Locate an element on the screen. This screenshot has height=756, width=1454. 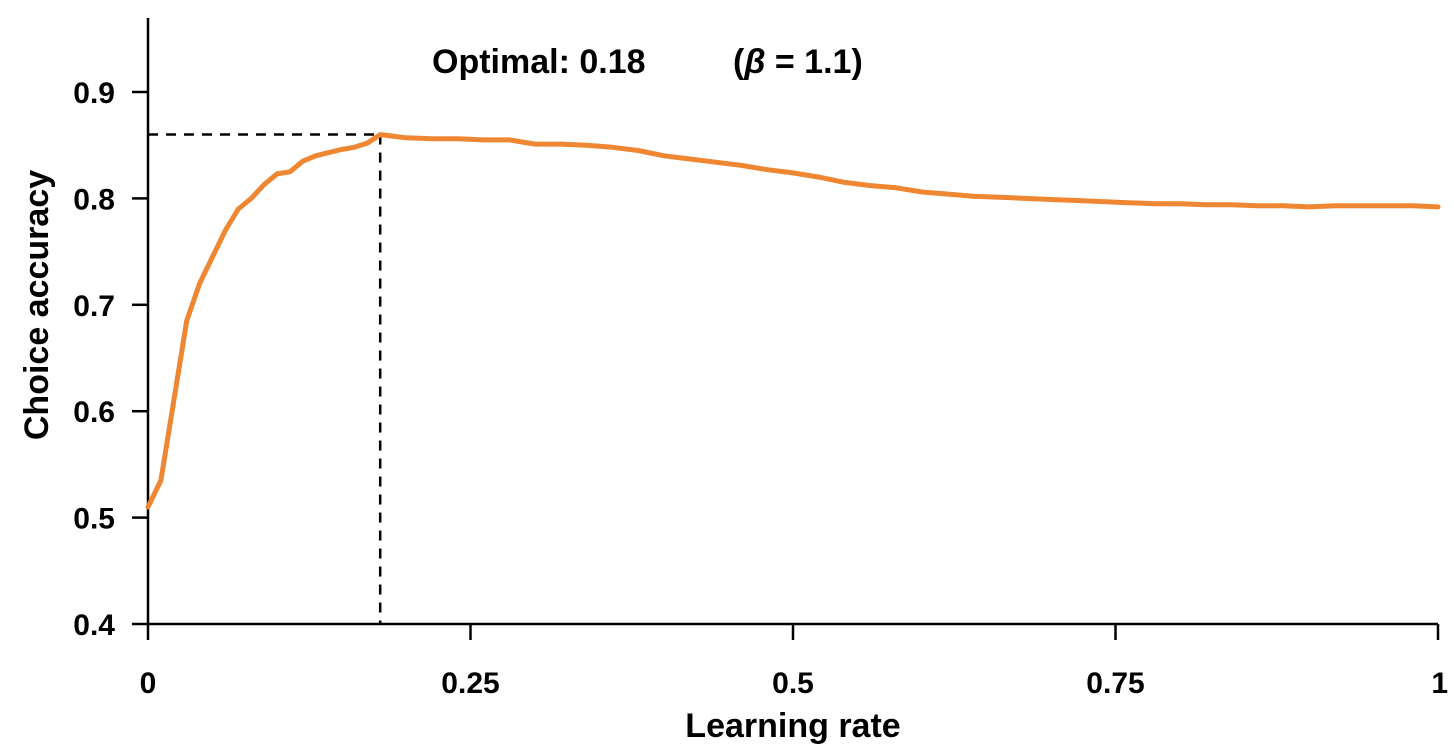
y-axis-label: Choice accuracy is located at coordinates (37, 305).